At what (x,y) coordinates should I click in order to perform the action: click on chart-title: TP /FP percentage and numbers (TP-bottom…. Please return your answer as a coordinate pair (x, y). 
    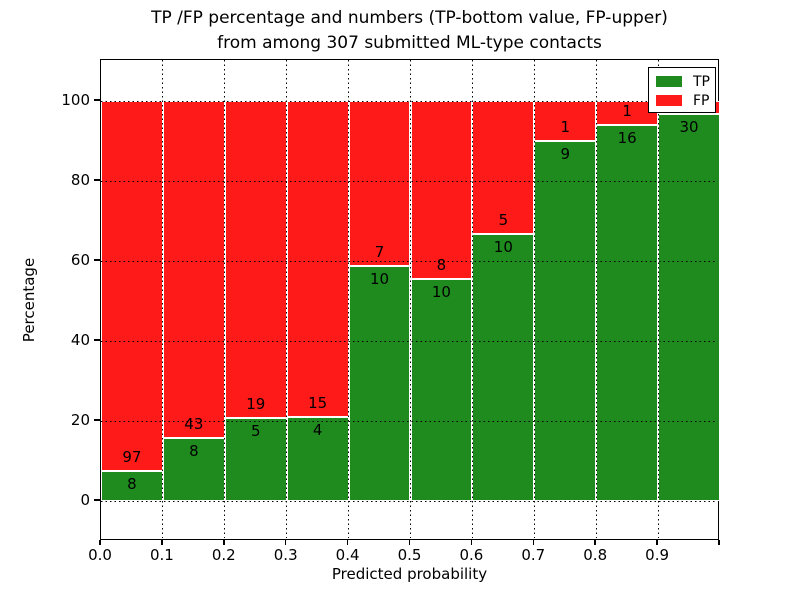
    Looking at the image, I should click on (409, 31).